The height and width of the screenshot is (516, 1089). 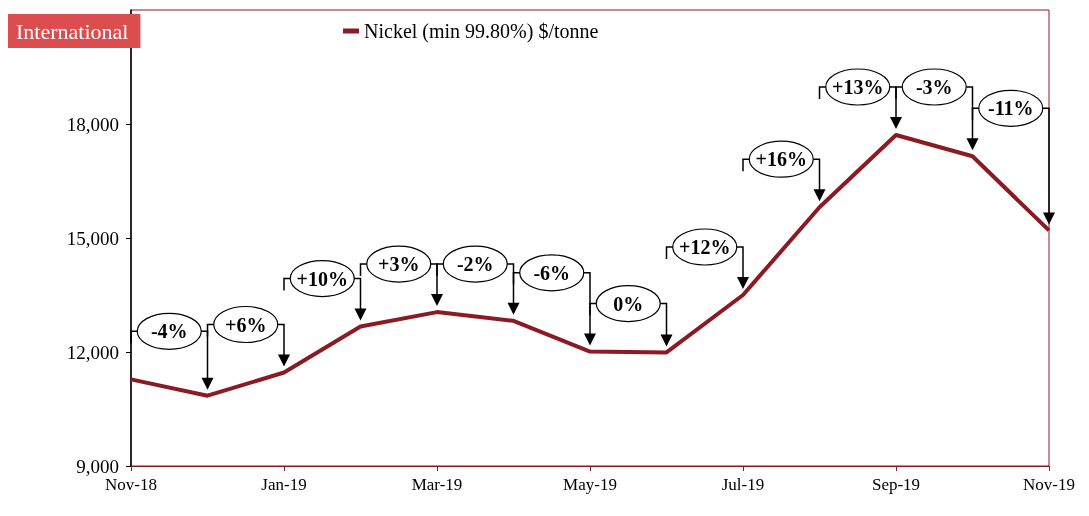 I want to click on y-tick-label: 18,000, so click(x=92, y=124).